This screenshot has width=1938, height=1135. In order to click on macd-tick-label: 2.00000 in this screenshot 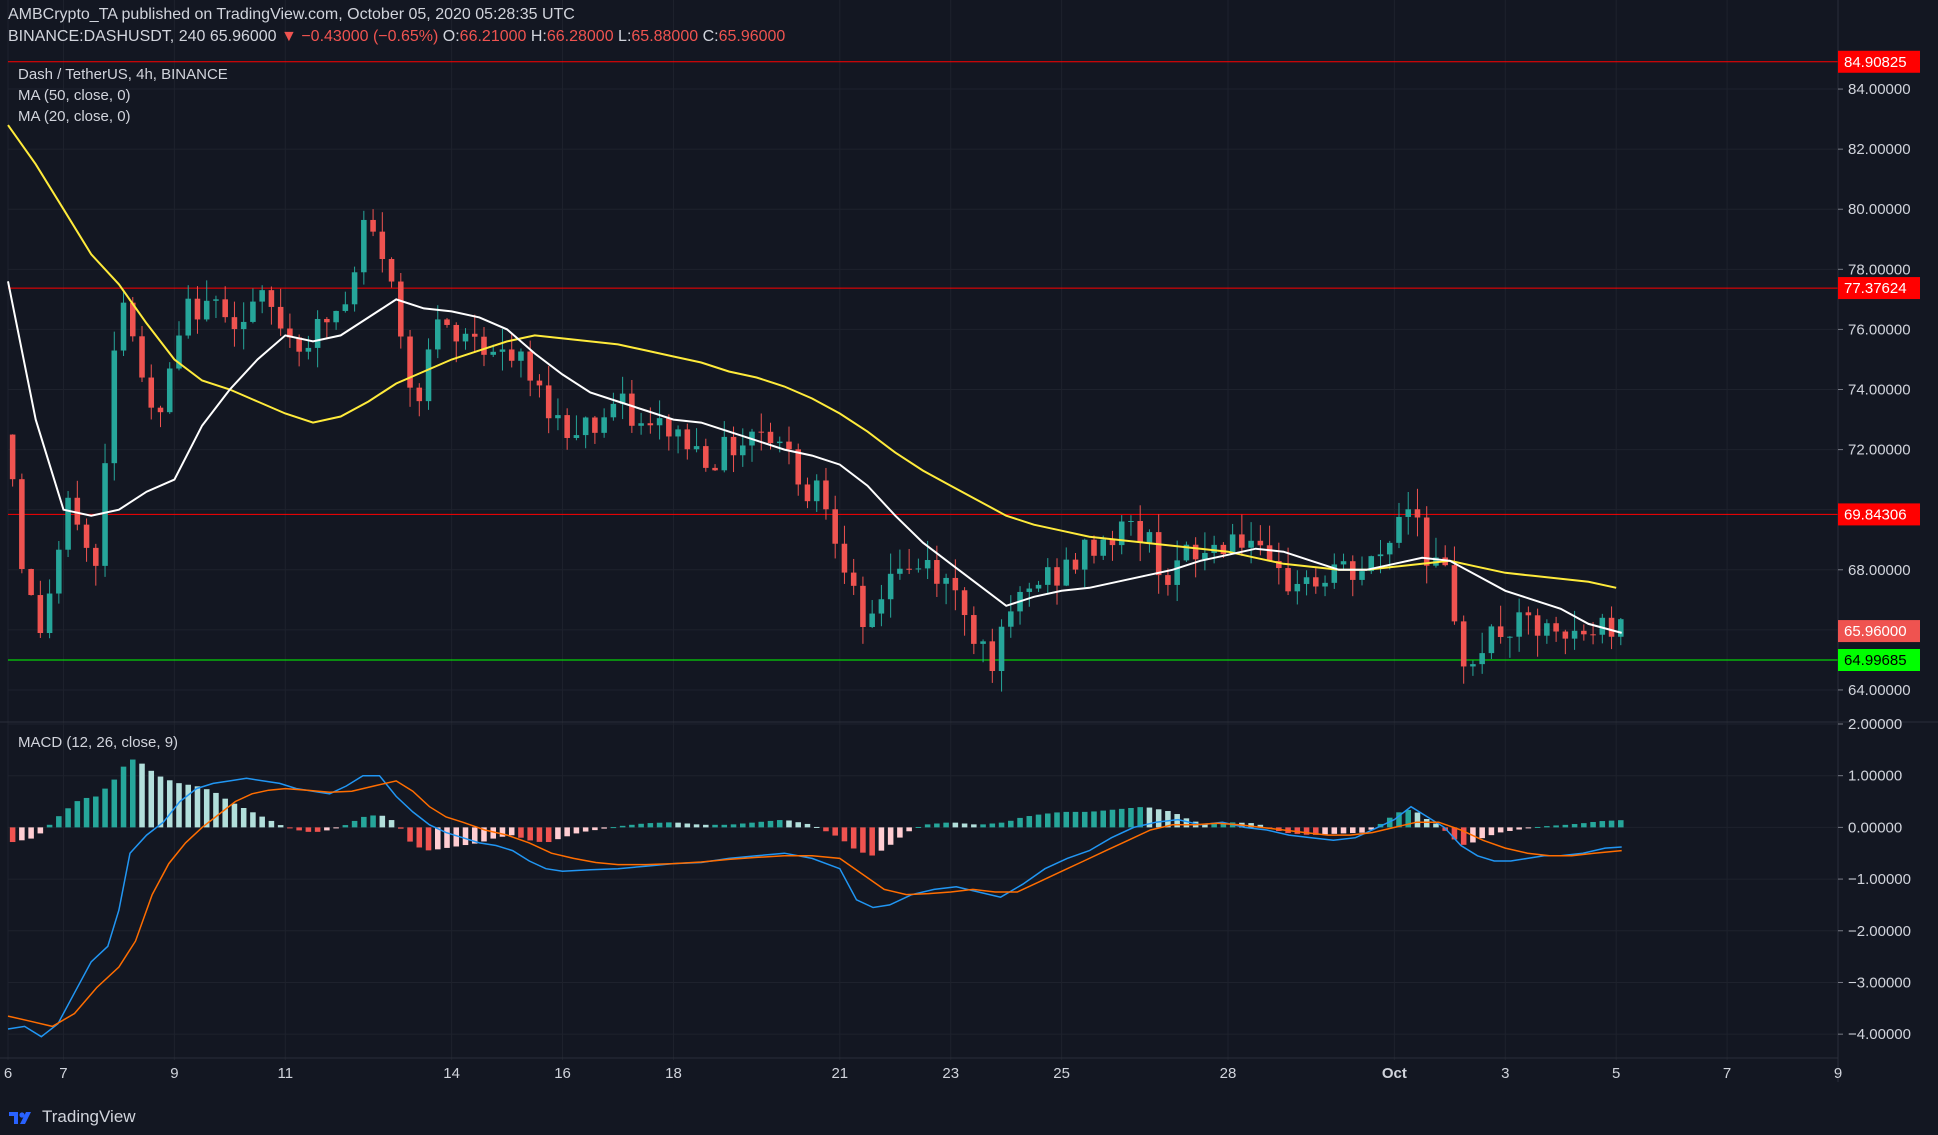, I will do `click(1875, 724)`.